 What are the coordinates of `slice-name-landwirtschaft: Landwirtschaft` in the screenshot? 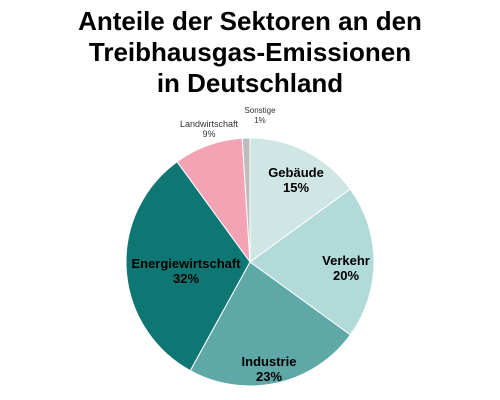 It's located at (209, 124).